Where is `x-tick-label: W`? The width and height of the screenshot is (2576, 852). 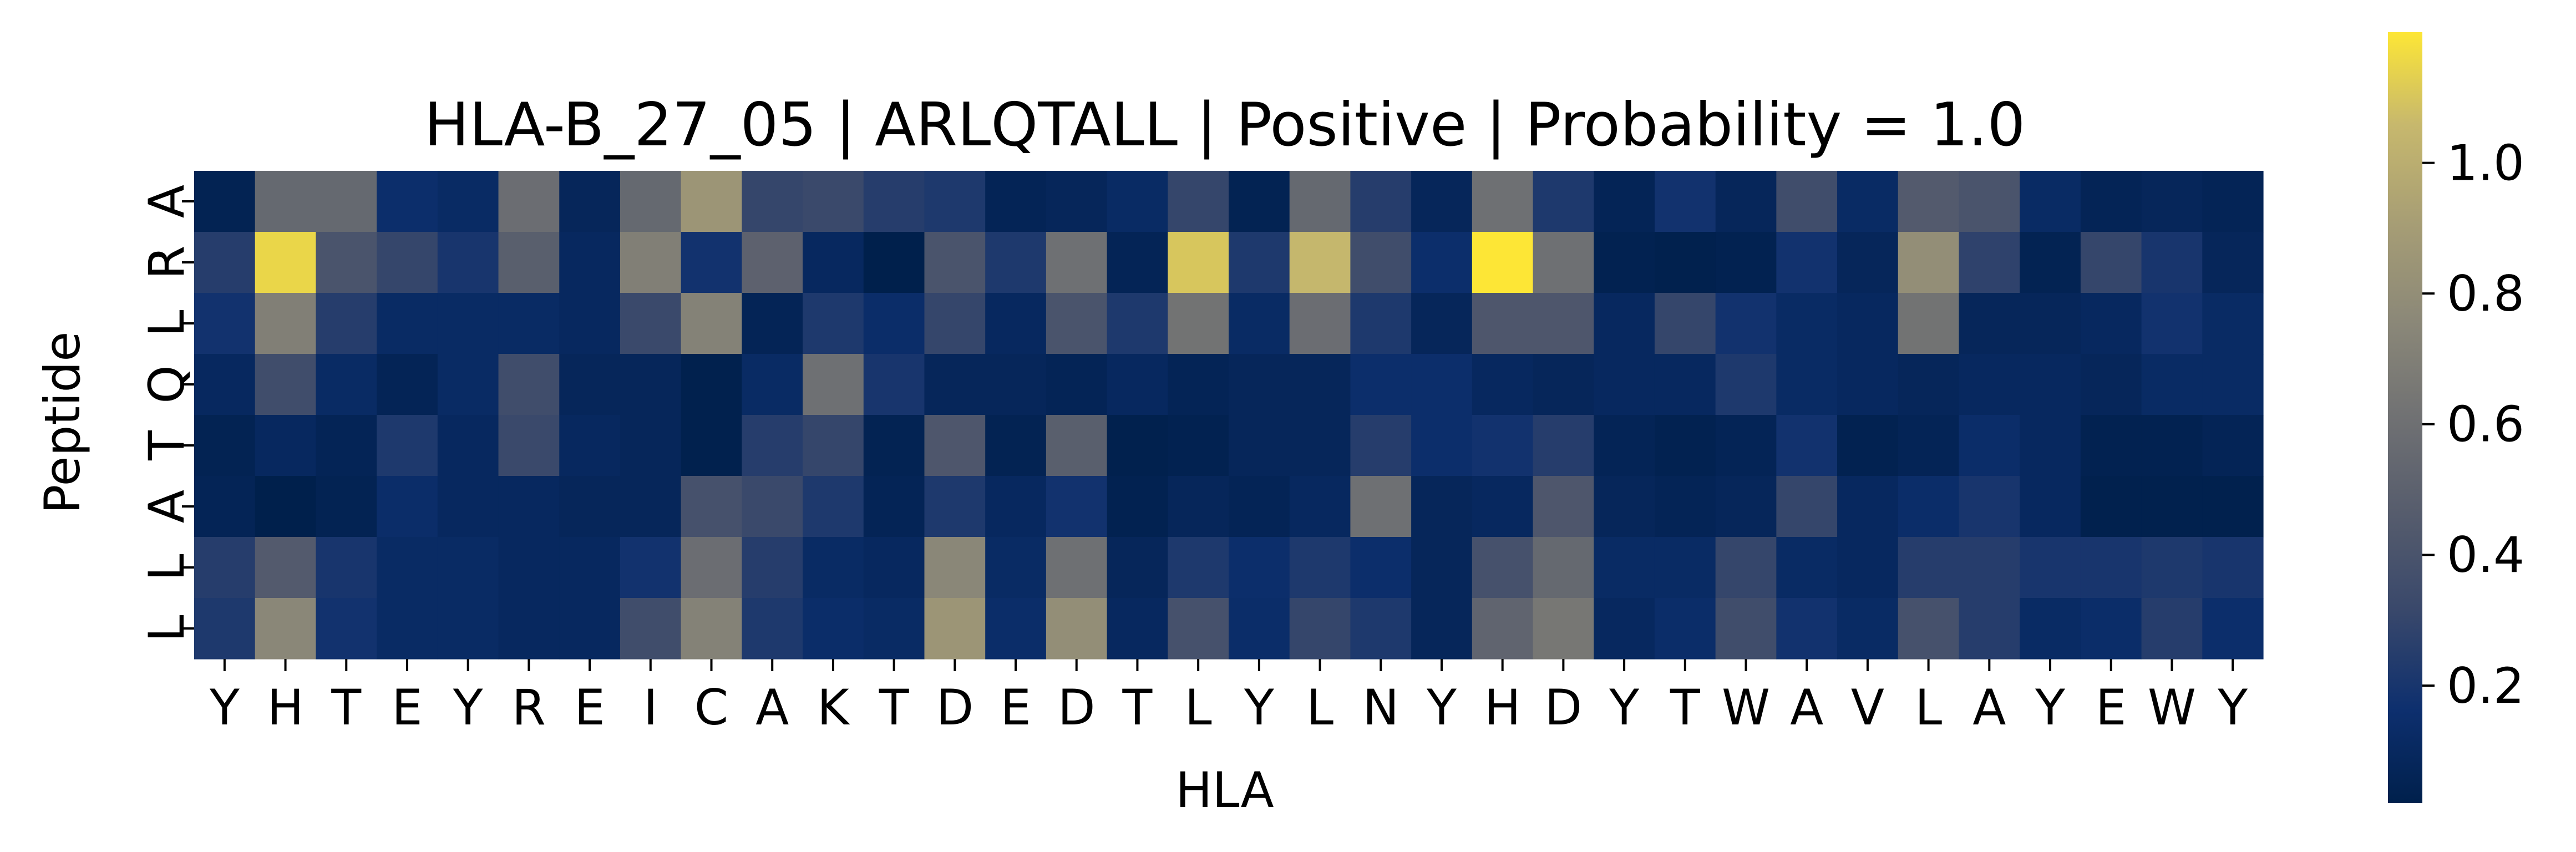 x-tick-label: W is located at coordinates (2172, 707).